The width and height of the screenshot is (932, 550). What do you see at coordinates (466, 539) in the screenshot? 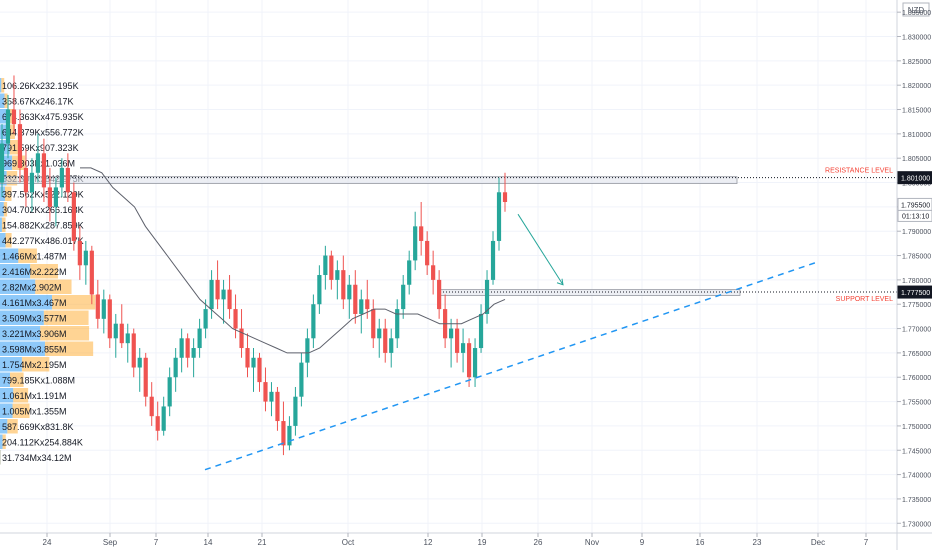
I see `time-axis: 24 Sep 7 14 21 Oct 12 19 26 Nov 9 16 23 Dec 7` at bounding box center [466, 539].